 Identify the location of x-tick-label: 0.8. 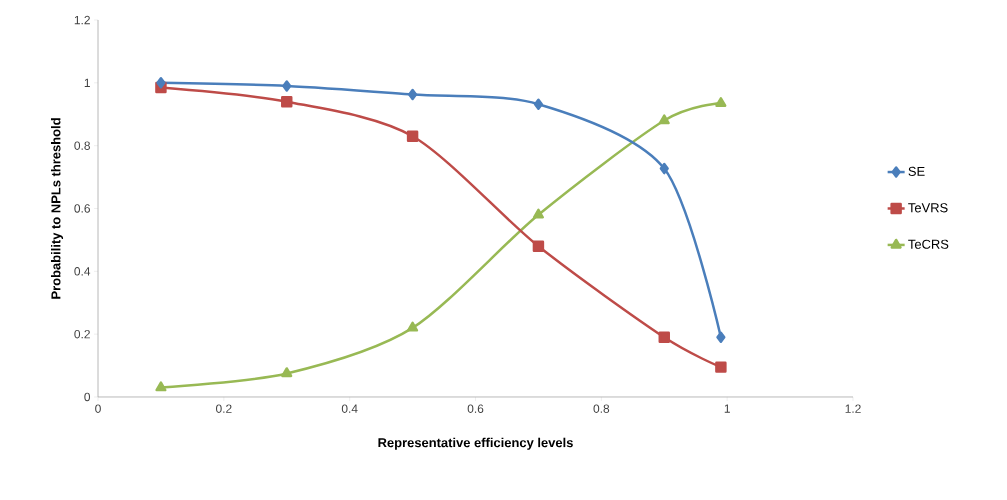
(601, 408).